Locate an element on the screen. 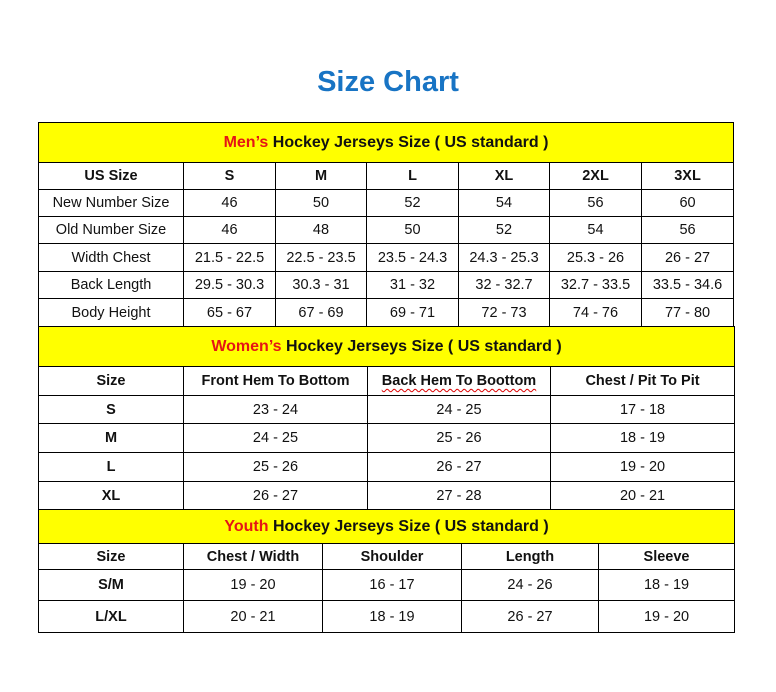 This screenshot has height=692, width=776. row-label: L/XL is located at coordinates (111, 616).